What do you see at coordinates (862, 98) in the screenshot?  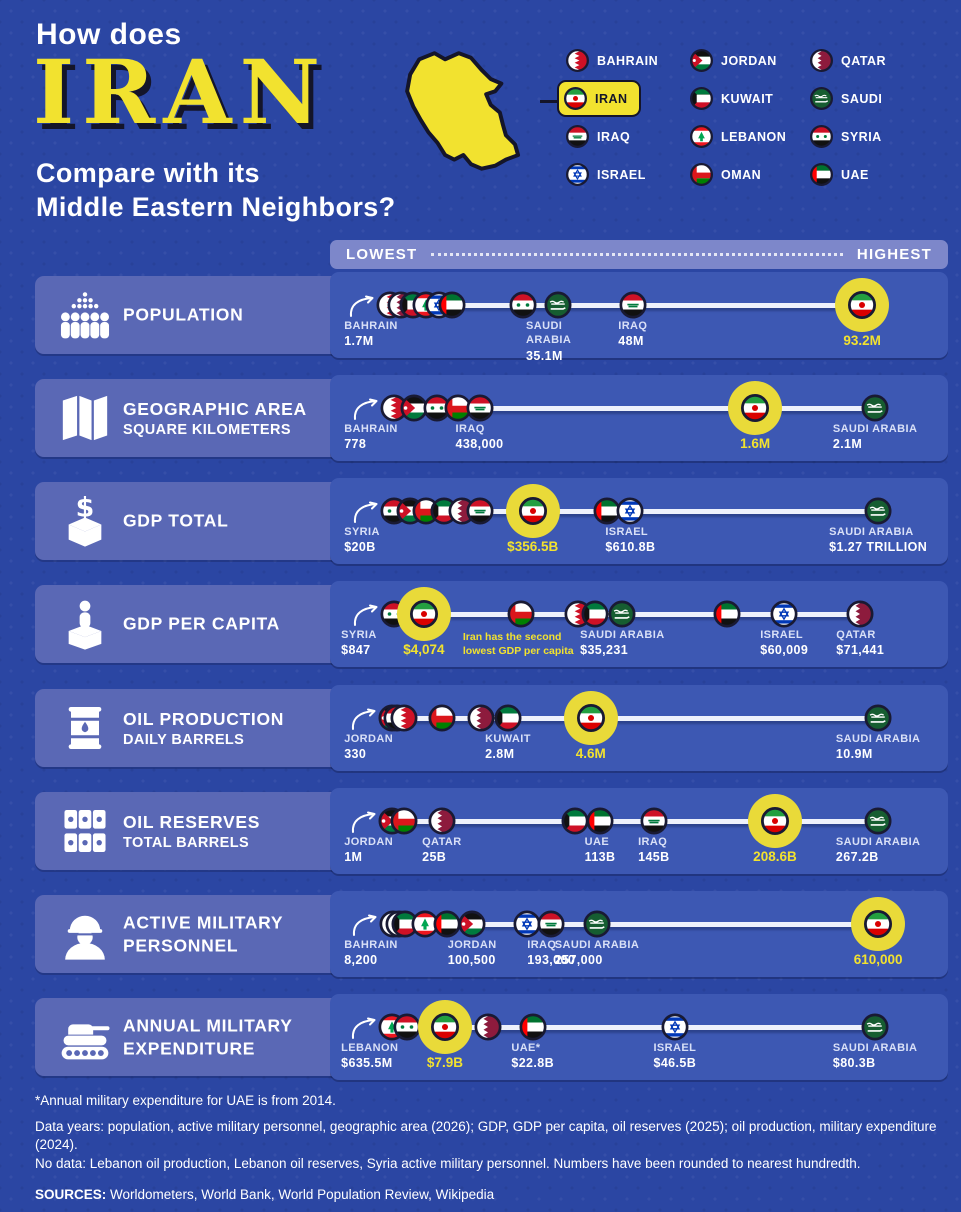 I see `legend-label-saudi: SAUDI` at bounding box center [862, 98].